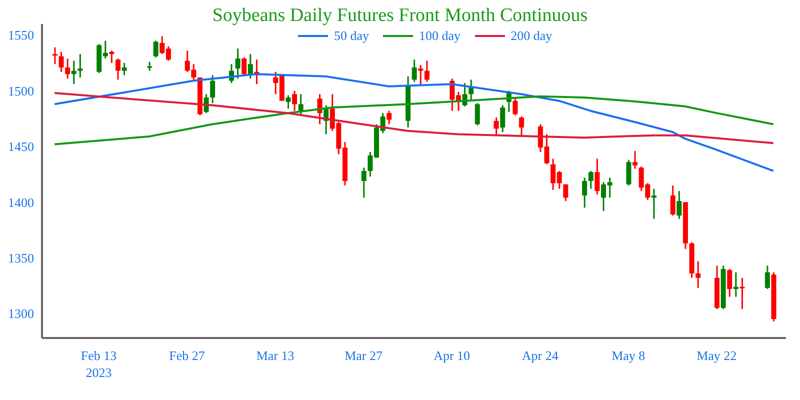 The height and width of the screenshot is (400, 800). I want to click on y-tick-label: 1550, so click(21, 35).